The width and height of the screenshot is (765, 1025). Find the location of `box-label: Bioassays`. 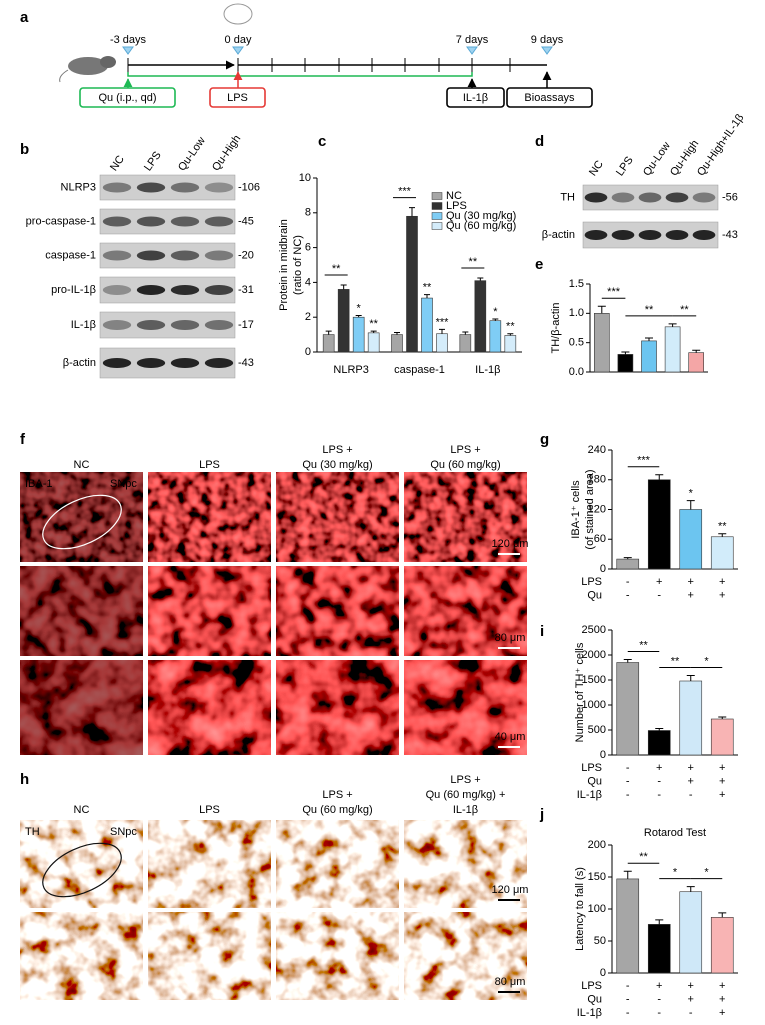

box-label: Bioassays is located at coordinates (549, 98).